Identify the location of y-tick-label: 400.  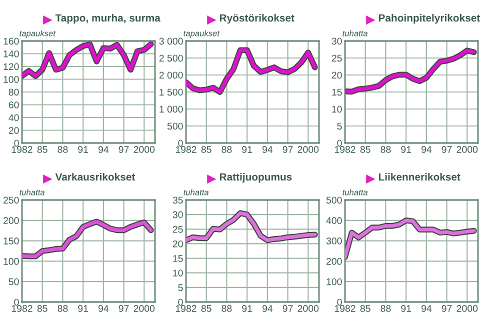
(334, 220).